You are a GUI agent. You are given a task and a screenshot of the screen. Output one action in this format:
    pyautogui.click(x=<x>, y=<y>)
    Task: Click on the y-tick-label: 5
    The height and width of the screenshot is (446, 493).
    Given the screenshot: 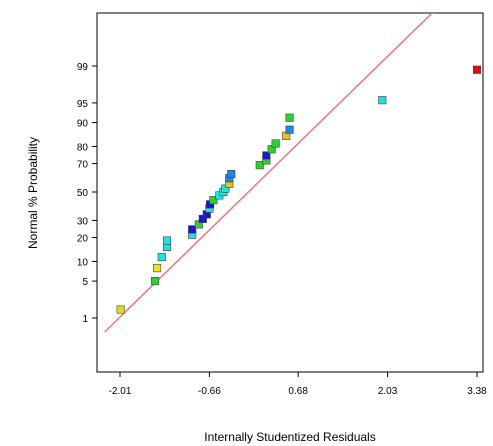 What is the action you would take?
    pyautogui.click(x=85, y=282)
    